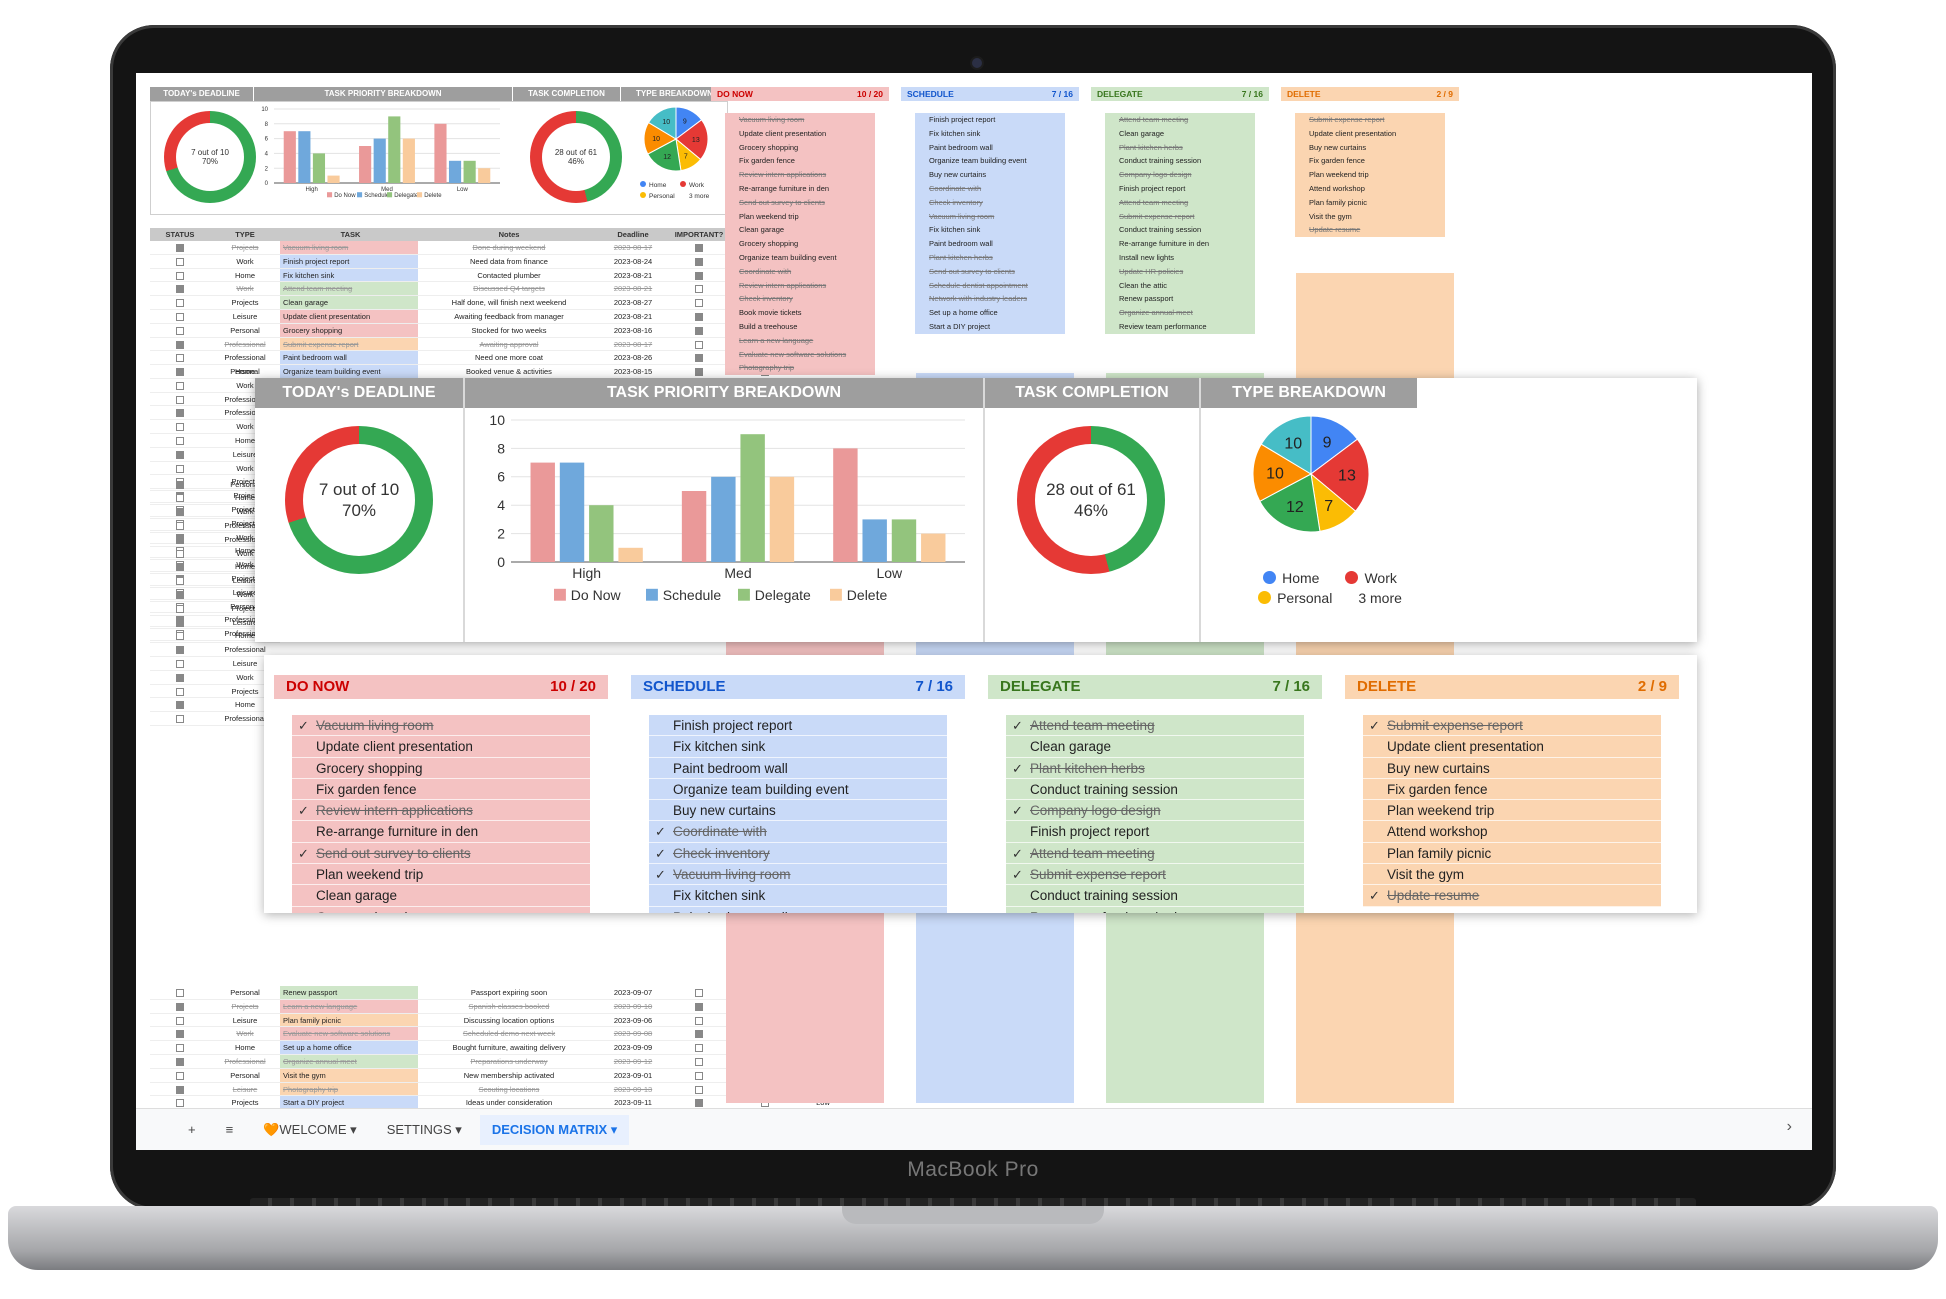 The height and width of the screenshot is (1299, 1946). I want to click on quadrant-item: ✓ Plant kitchen herbs, so click(1155, 768).